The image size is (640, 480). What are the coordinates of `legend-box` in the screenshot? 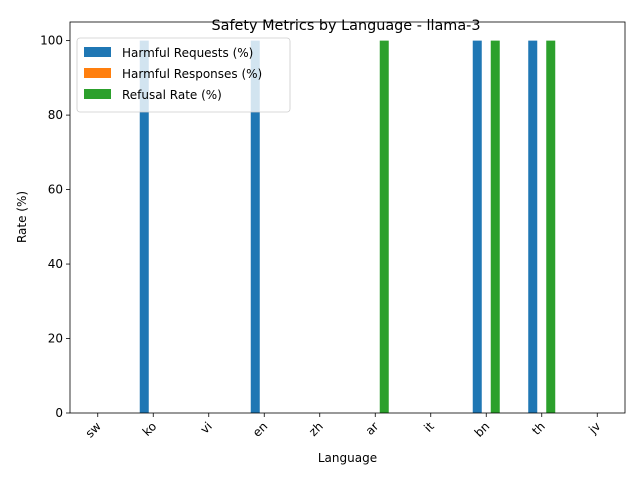 It's located at (183, 75).